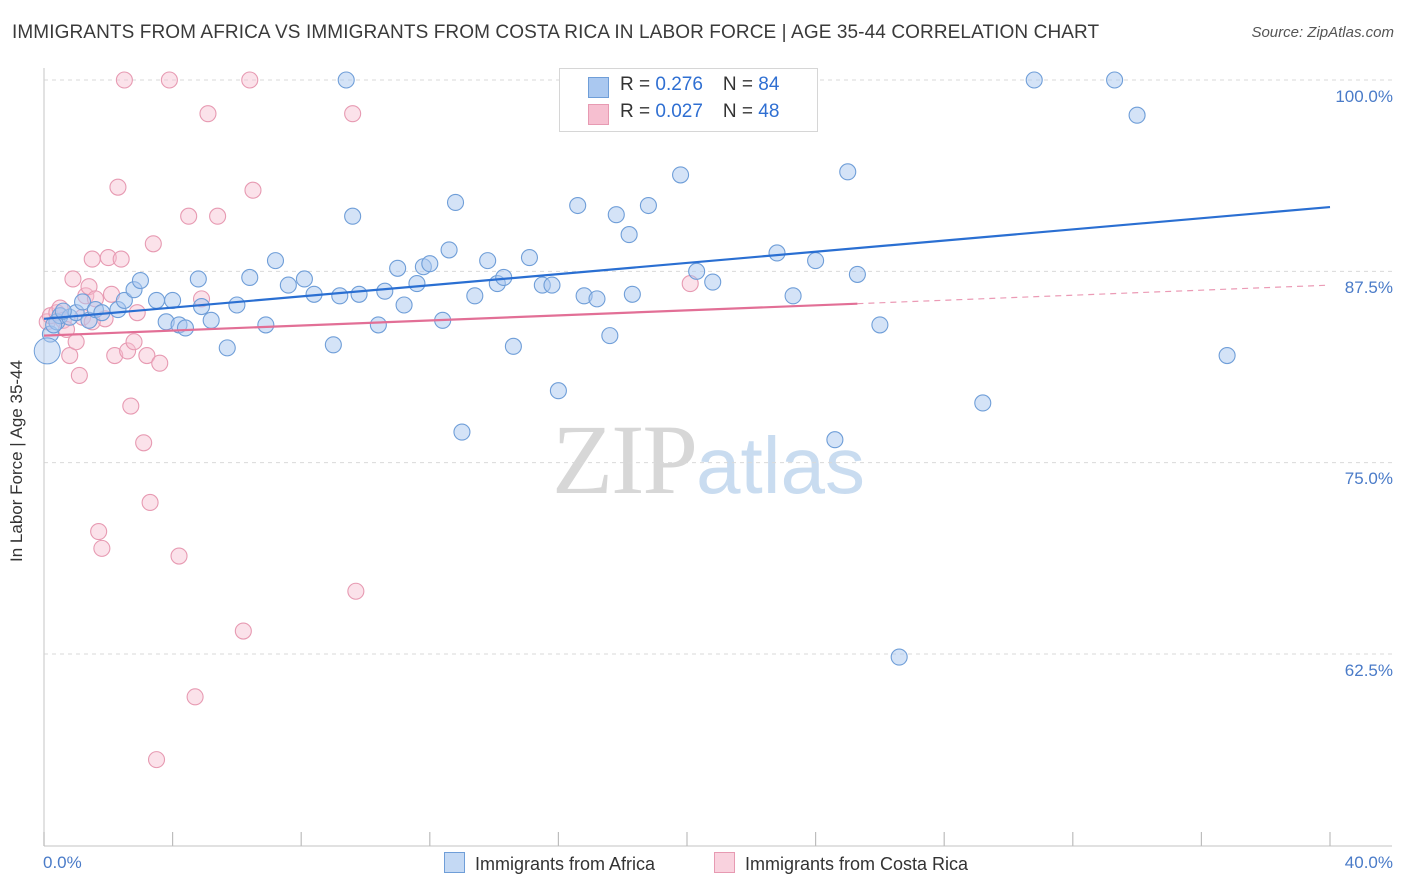 The width and height of the screenshot is (1406, 892). Describe the element at coordinates (549, 863) in the screenshot. I see `legend-item-africa: Immigrants from Africa` at that location.